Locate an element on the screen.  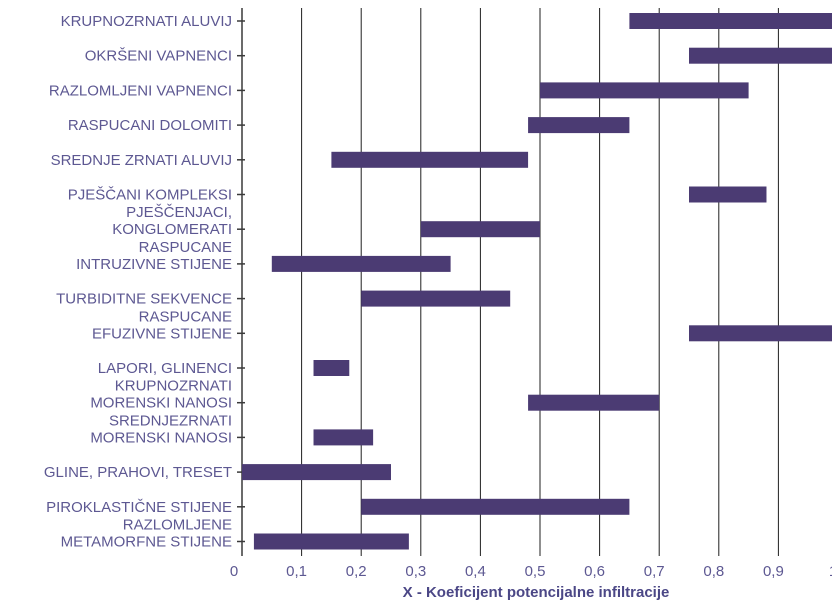
category-label: RAZLOMLJENI VAPNENCI is located at coordinates (140, 90).